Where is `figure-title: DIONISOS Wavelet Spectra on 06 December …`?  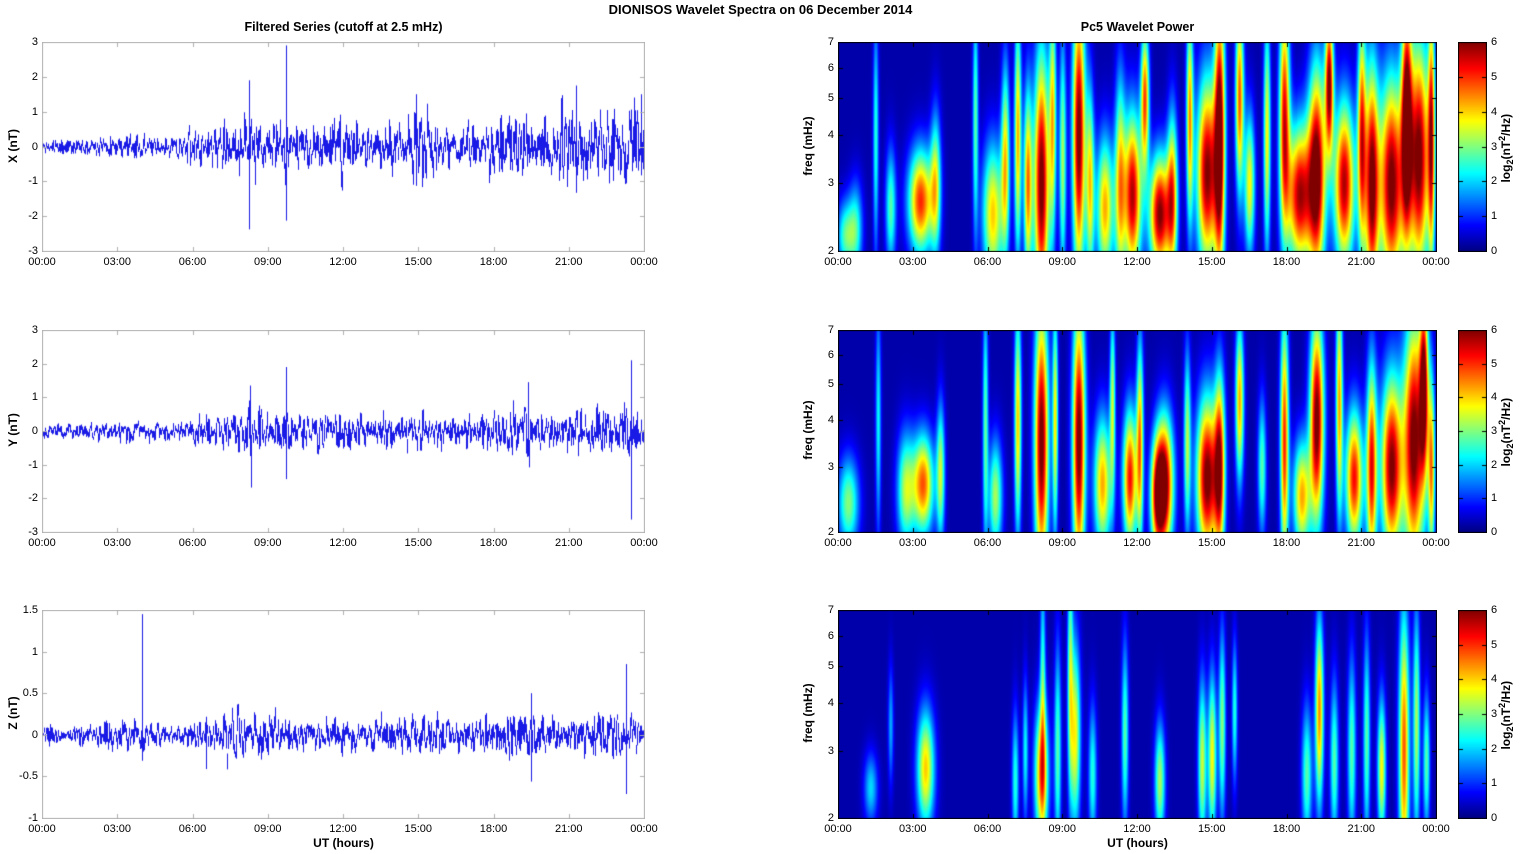 figure-title: DIONISOS Wavelet Spectra on 06 December … is located at coordinates (760, 9).